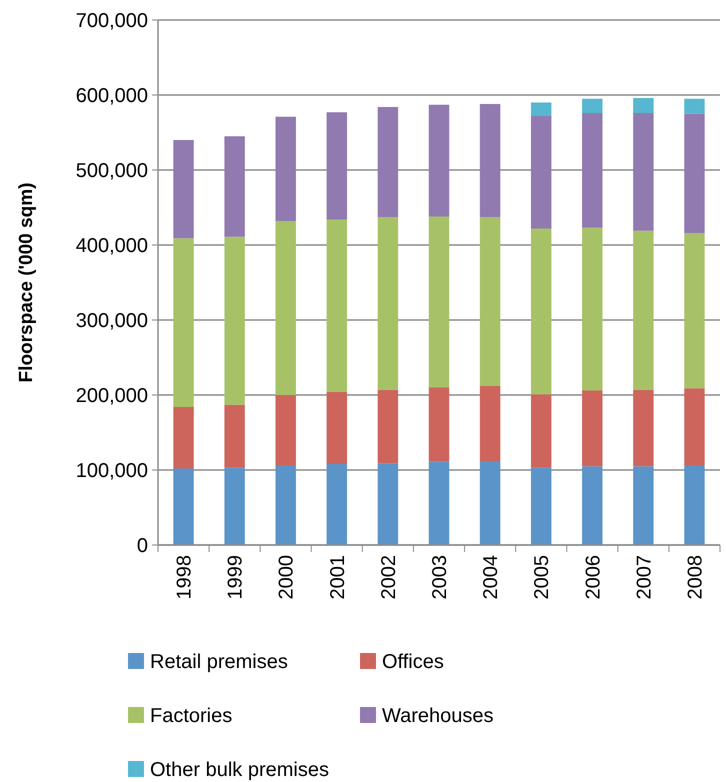 The image size is (726, 782). What do you see at coordinates (219, 662) in the screenshot?
I see `legend-label: Retail premises` at bounding box center [219, 662].